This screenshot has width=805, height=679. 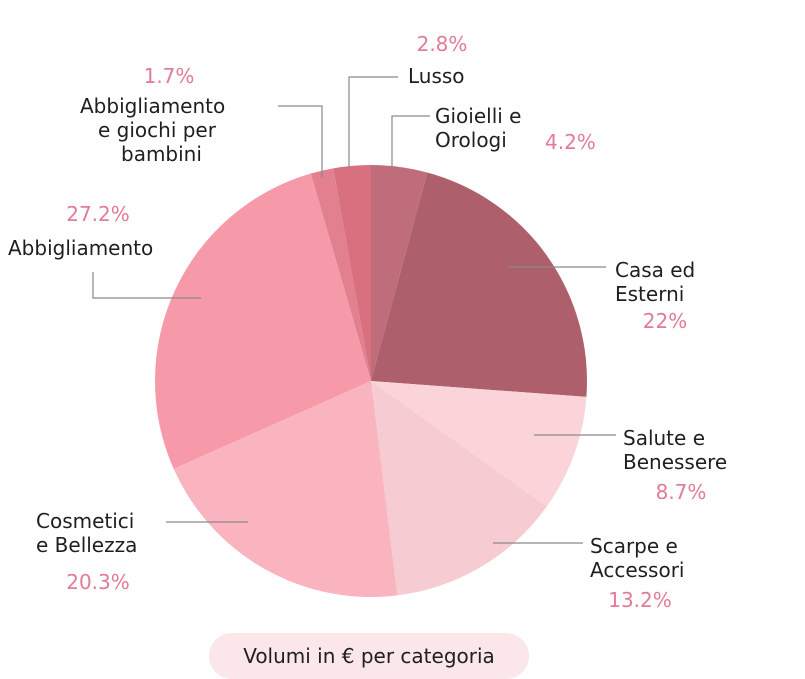 What do you see at coordinates (634, 546) in the screenshot?
I see `slice-label: Scarpe e` at bounding box center [634, 546].